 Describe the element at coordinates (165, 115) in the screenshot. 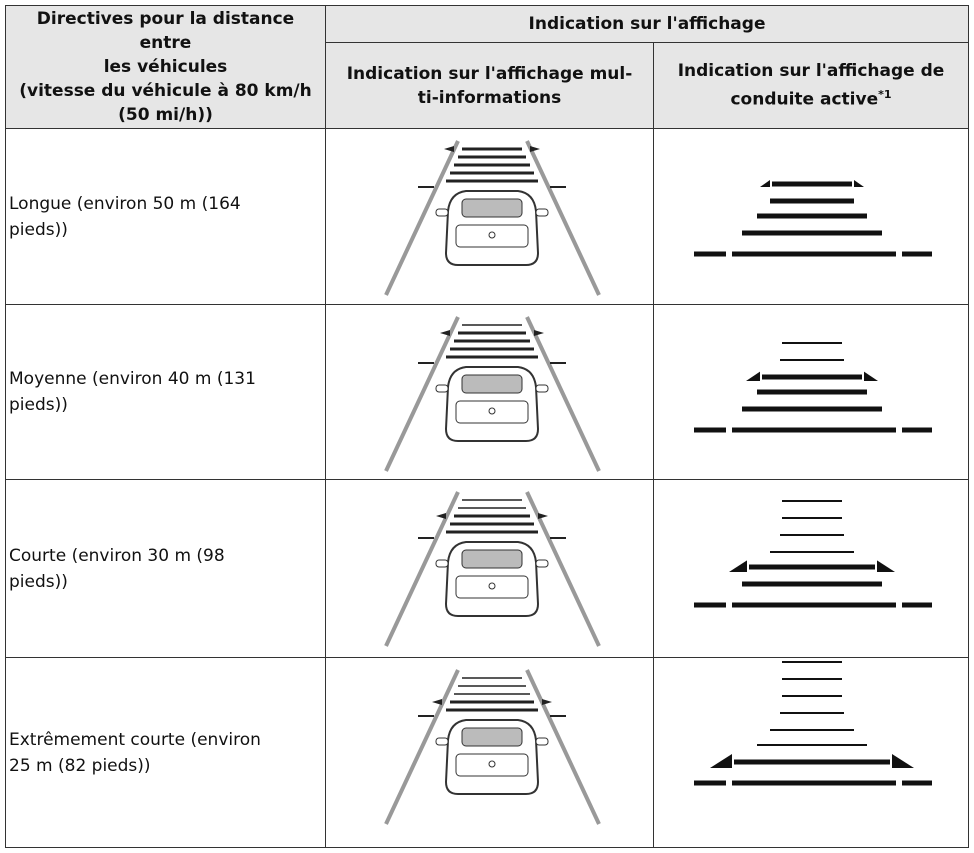

I see `header-text: (50 mi/h))` at that location.